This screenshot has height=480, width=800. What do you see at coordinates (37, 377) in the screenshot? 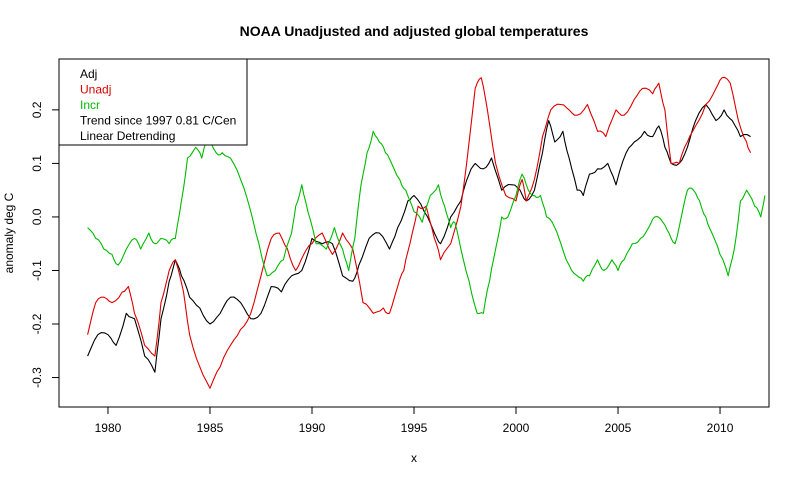
I see `y-tick-label: -0.3` at bounding box center [37, 377].